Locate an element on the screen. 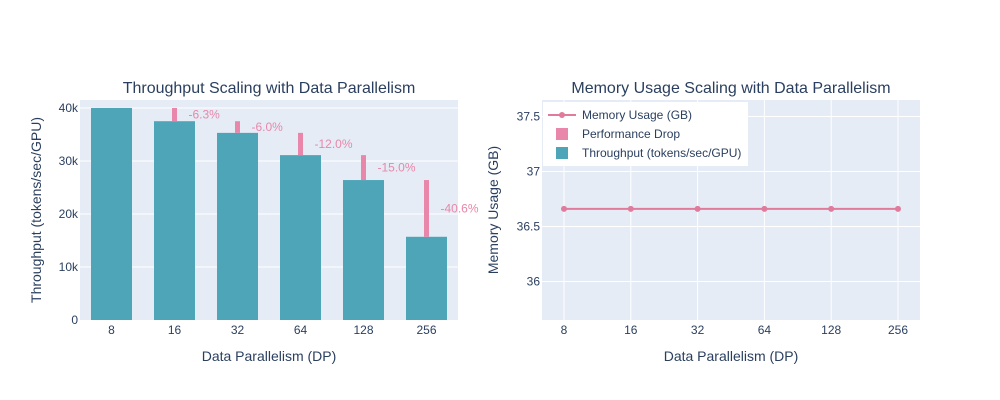 Image resolution: width=1000 pixels, height=400 pixels. y-tick-label: 36.5 is located at coordinates (529, 227).